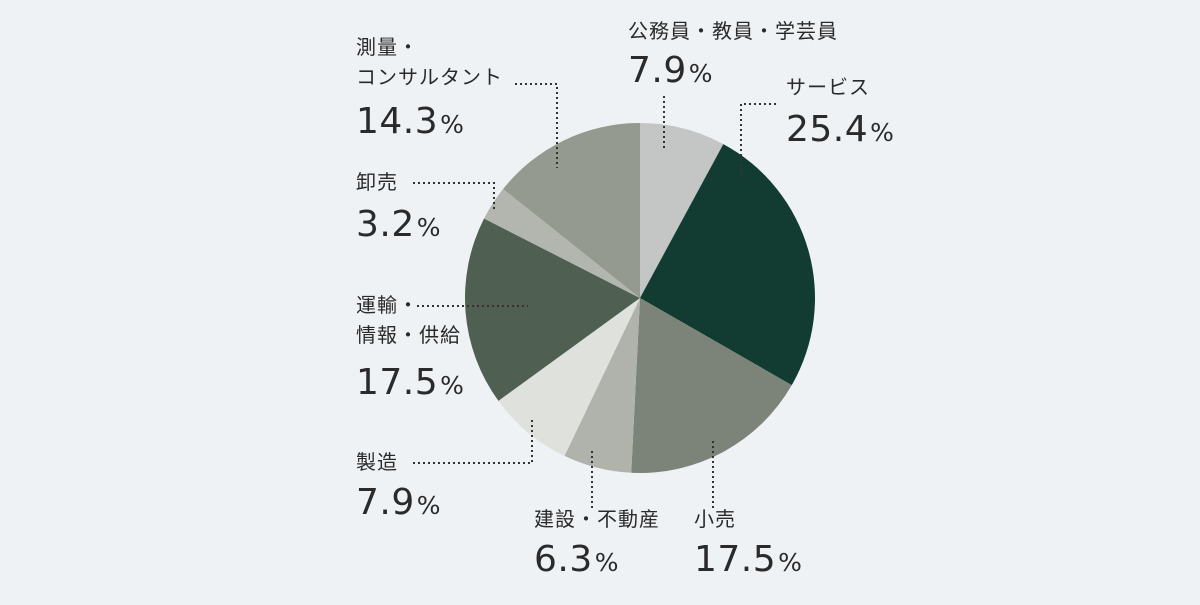 This screenshot has width=1200, height=605. Describe the element at coordinates (387, 47) in the screenshot. I see `slice-name-label: 測量・` at that location.